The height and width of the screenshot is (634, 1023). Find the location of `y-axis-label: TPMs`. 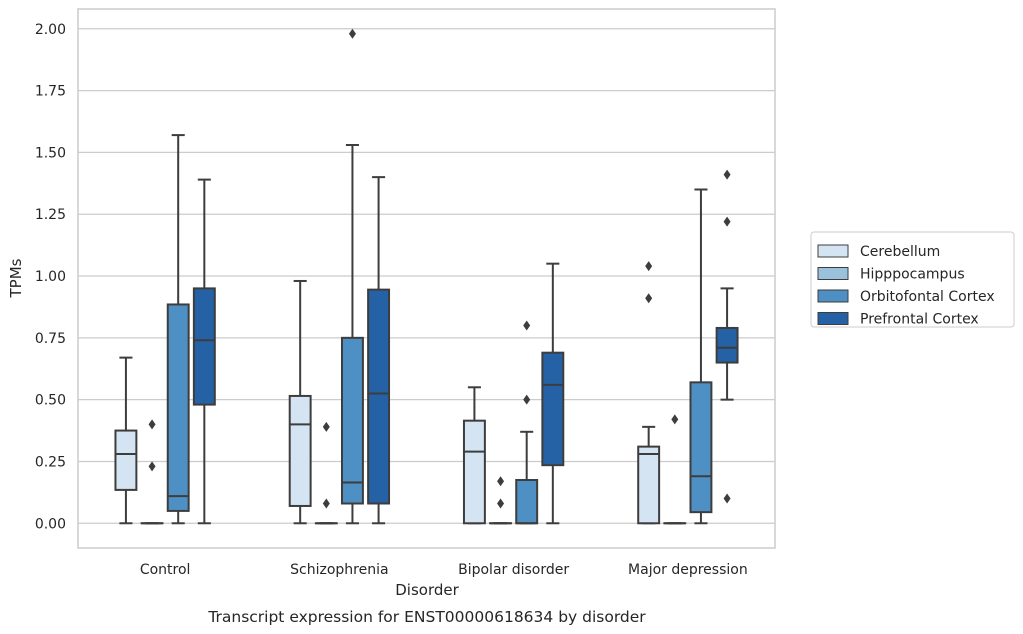

y-axis-label: TPMs is located at coordinates (16, 278).